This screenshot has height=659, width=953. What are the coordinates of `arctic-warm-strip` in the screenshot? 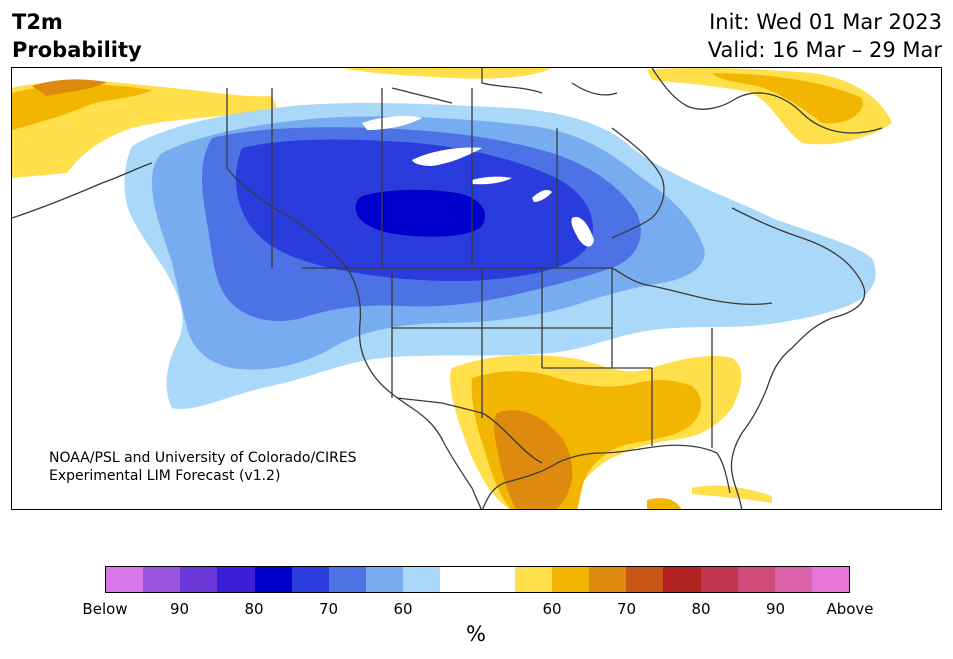 It's located at (447, 73).